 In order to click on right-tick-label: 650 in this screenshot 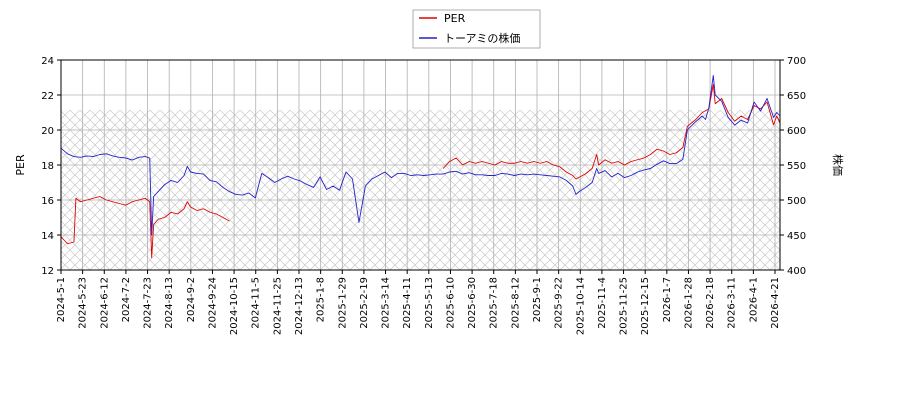, I will do `click(796, 96)`.